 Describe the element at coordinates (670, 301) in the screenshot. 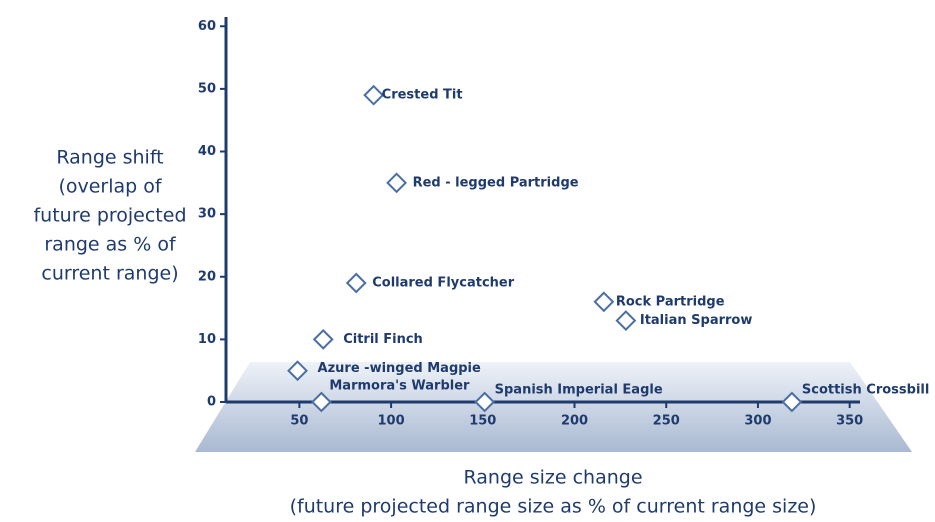

I see `point-label: Rock Partridge` at that location.